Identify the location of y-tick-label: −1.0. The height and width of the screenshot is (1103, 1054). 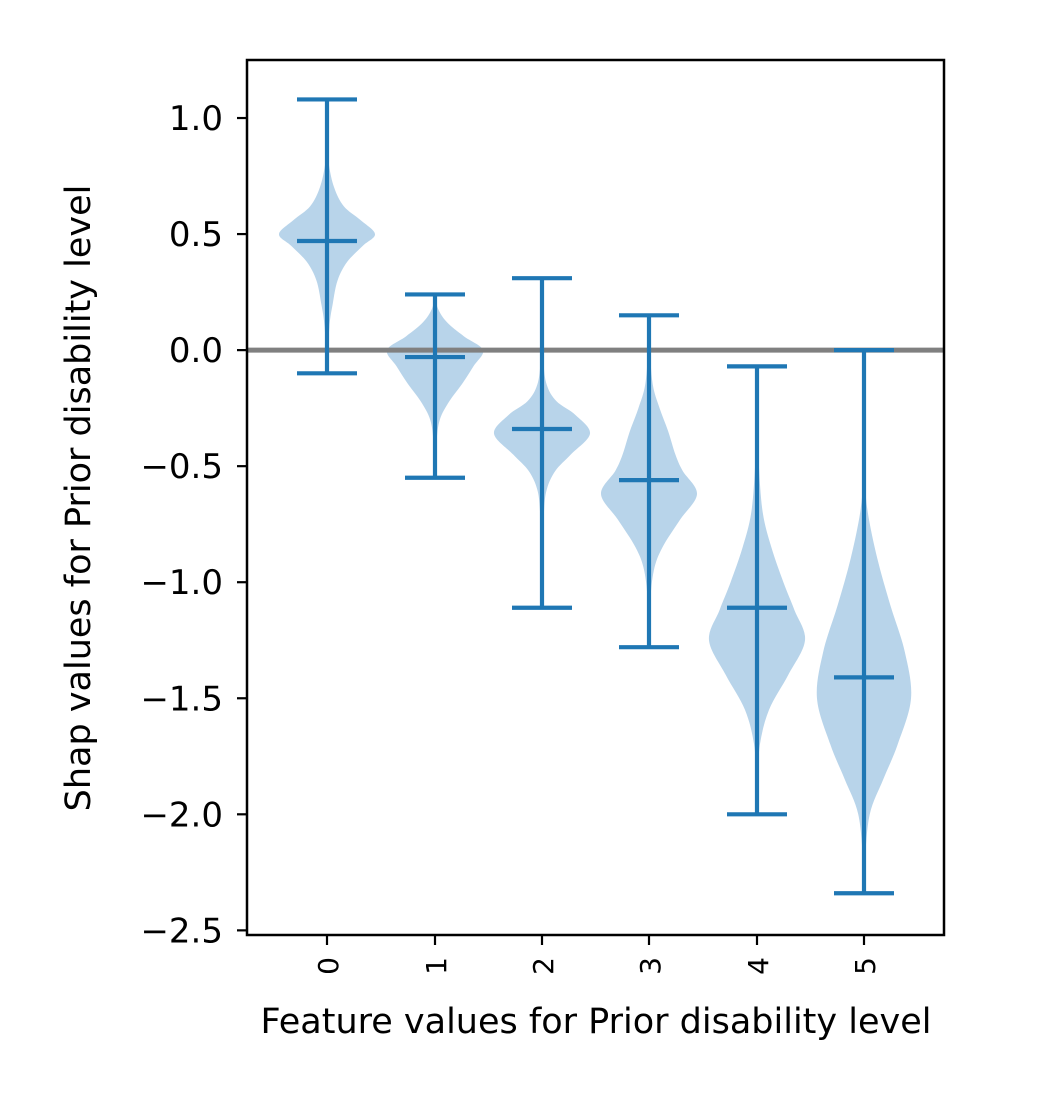
(181, 583).